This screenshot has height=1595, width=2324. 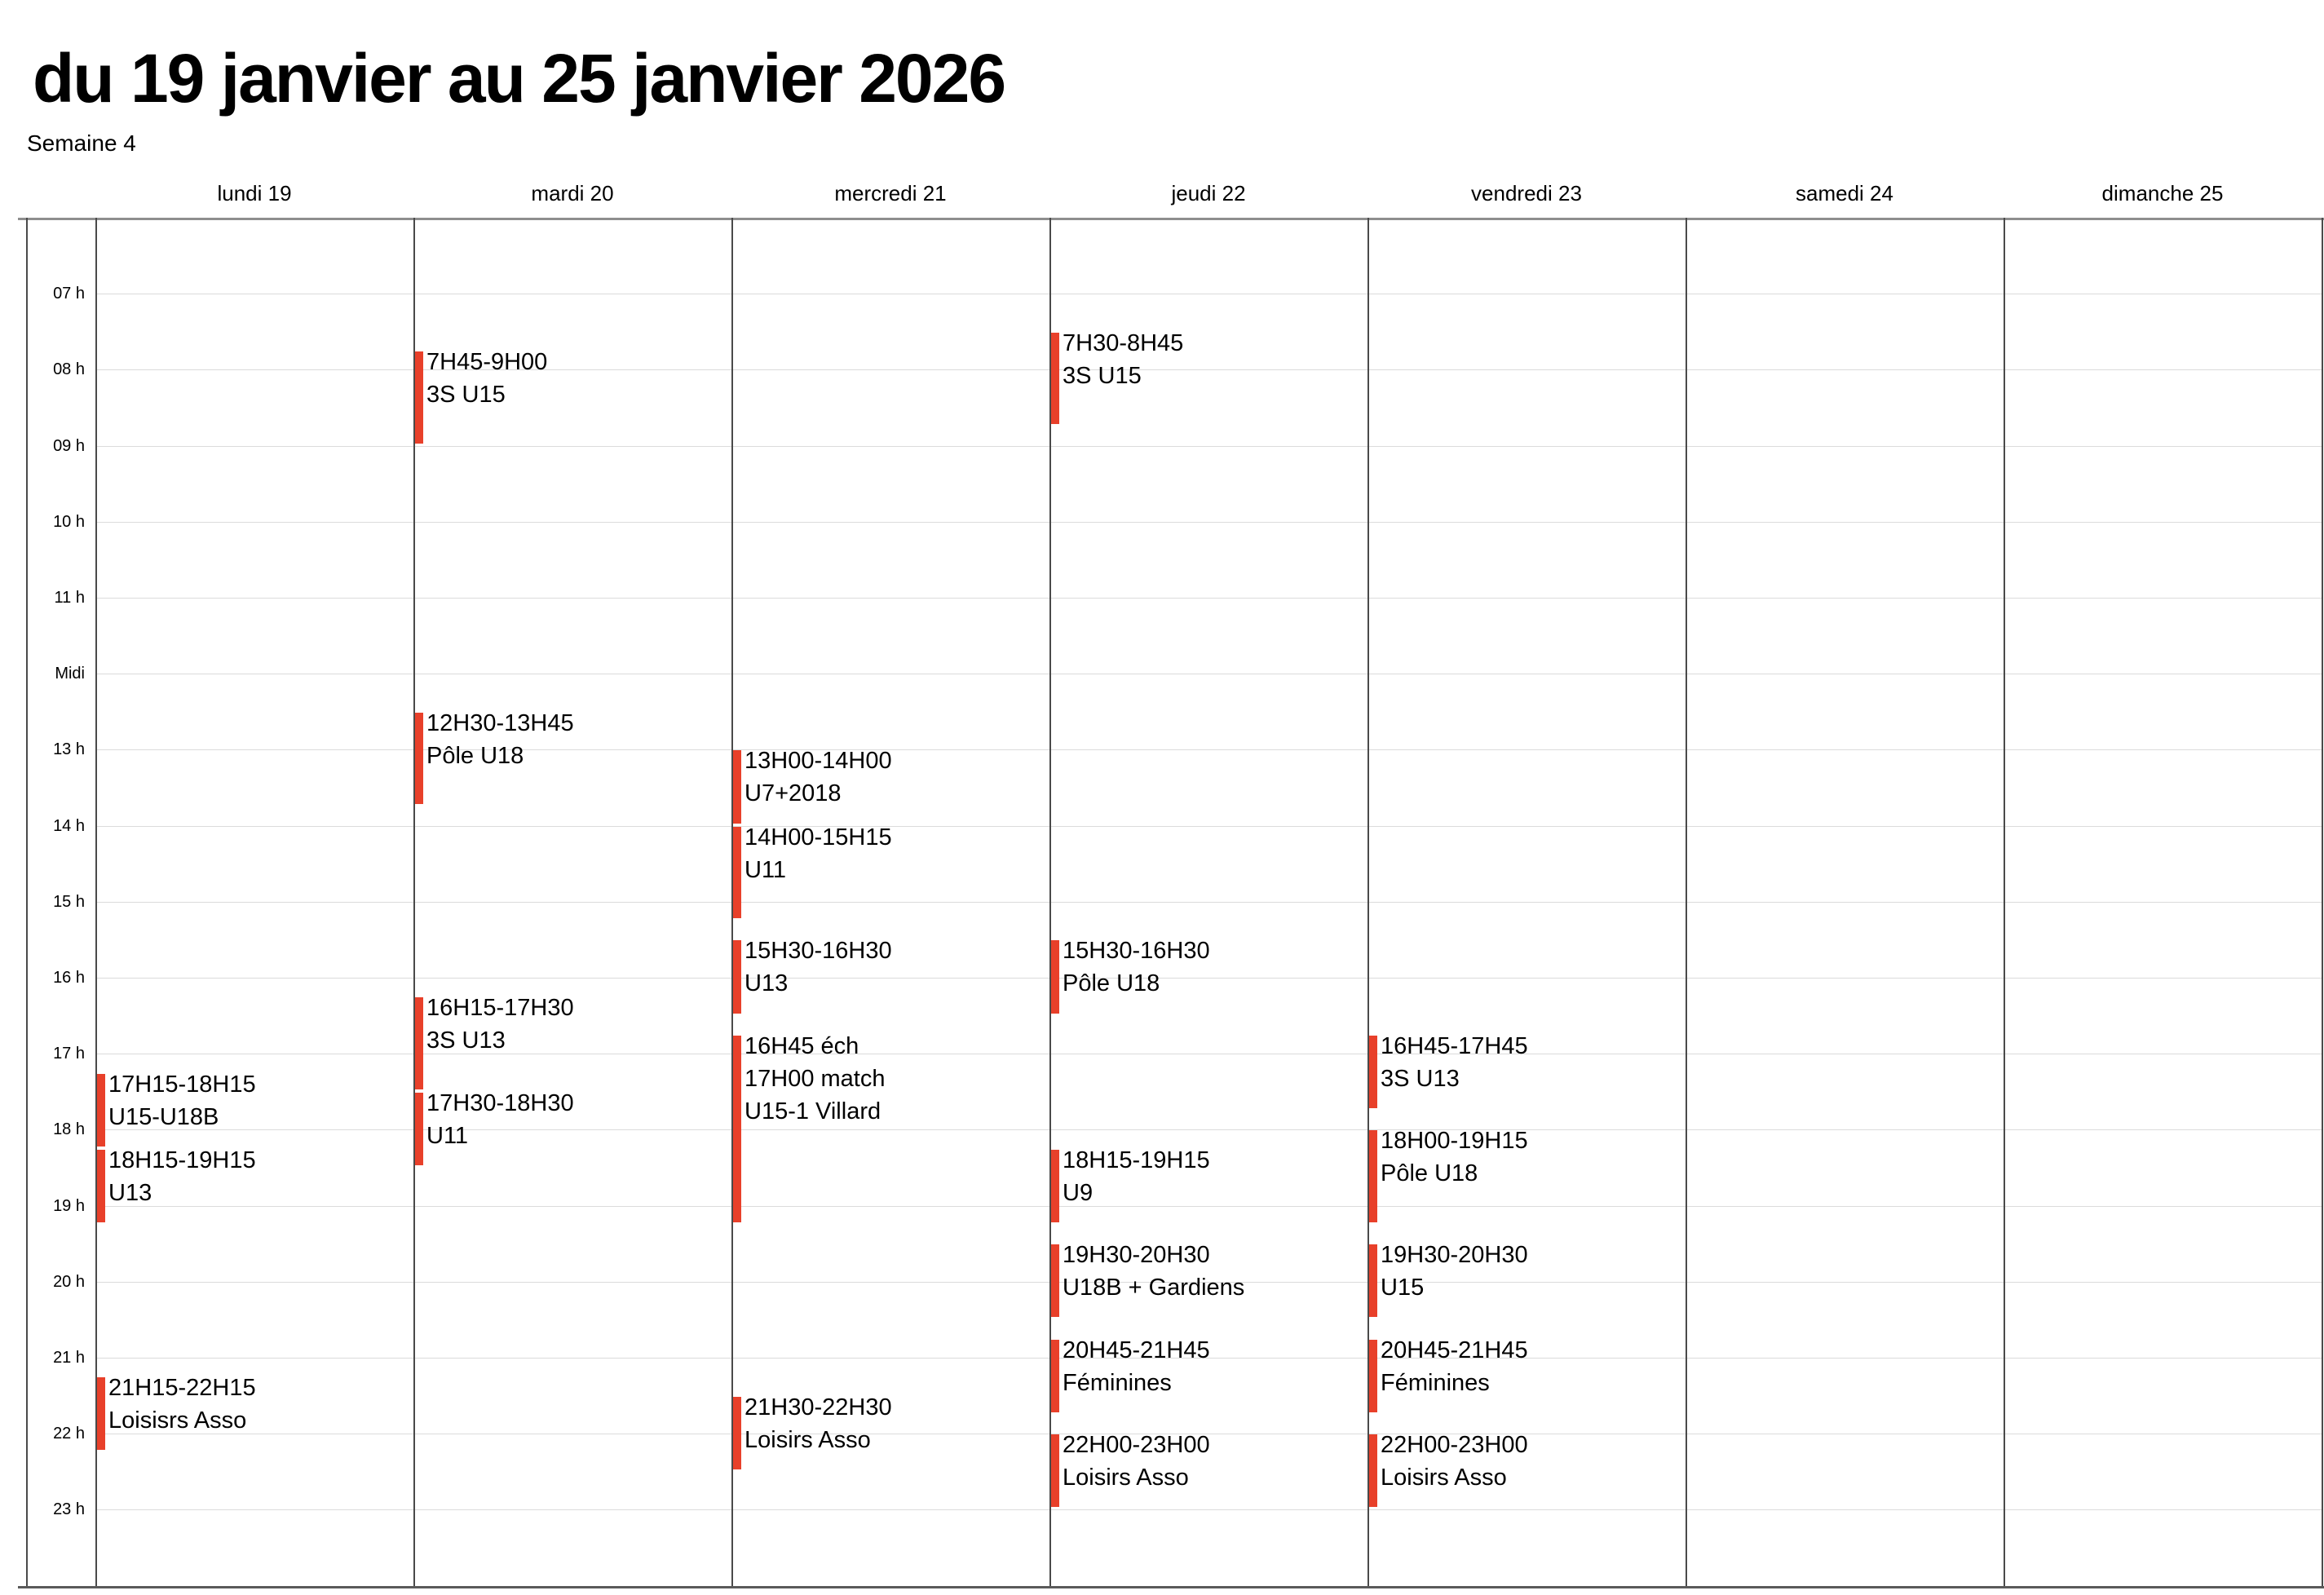 What do you see at coordinates (182, 1160) in the screenshot?
I see `event-text-line: 18H15-19H15` at bounding box center [182, 1160].